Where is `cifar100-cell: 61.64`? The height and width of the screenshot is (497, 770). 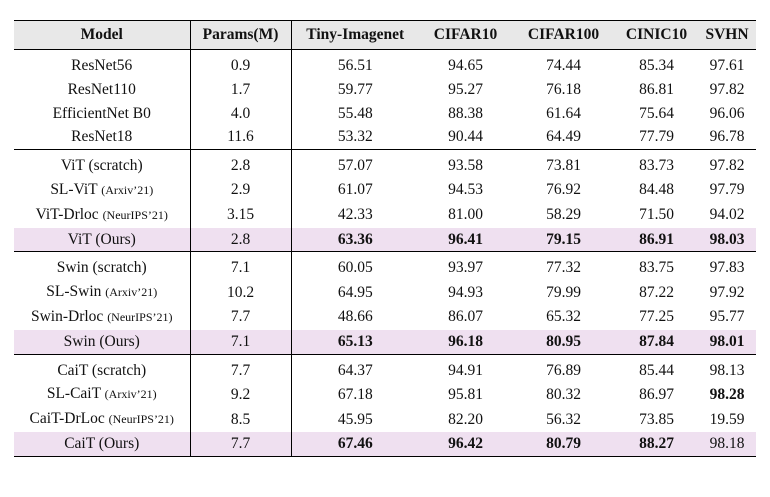 cifar100-cell: 61.64 is located at coordinates (563, 113).